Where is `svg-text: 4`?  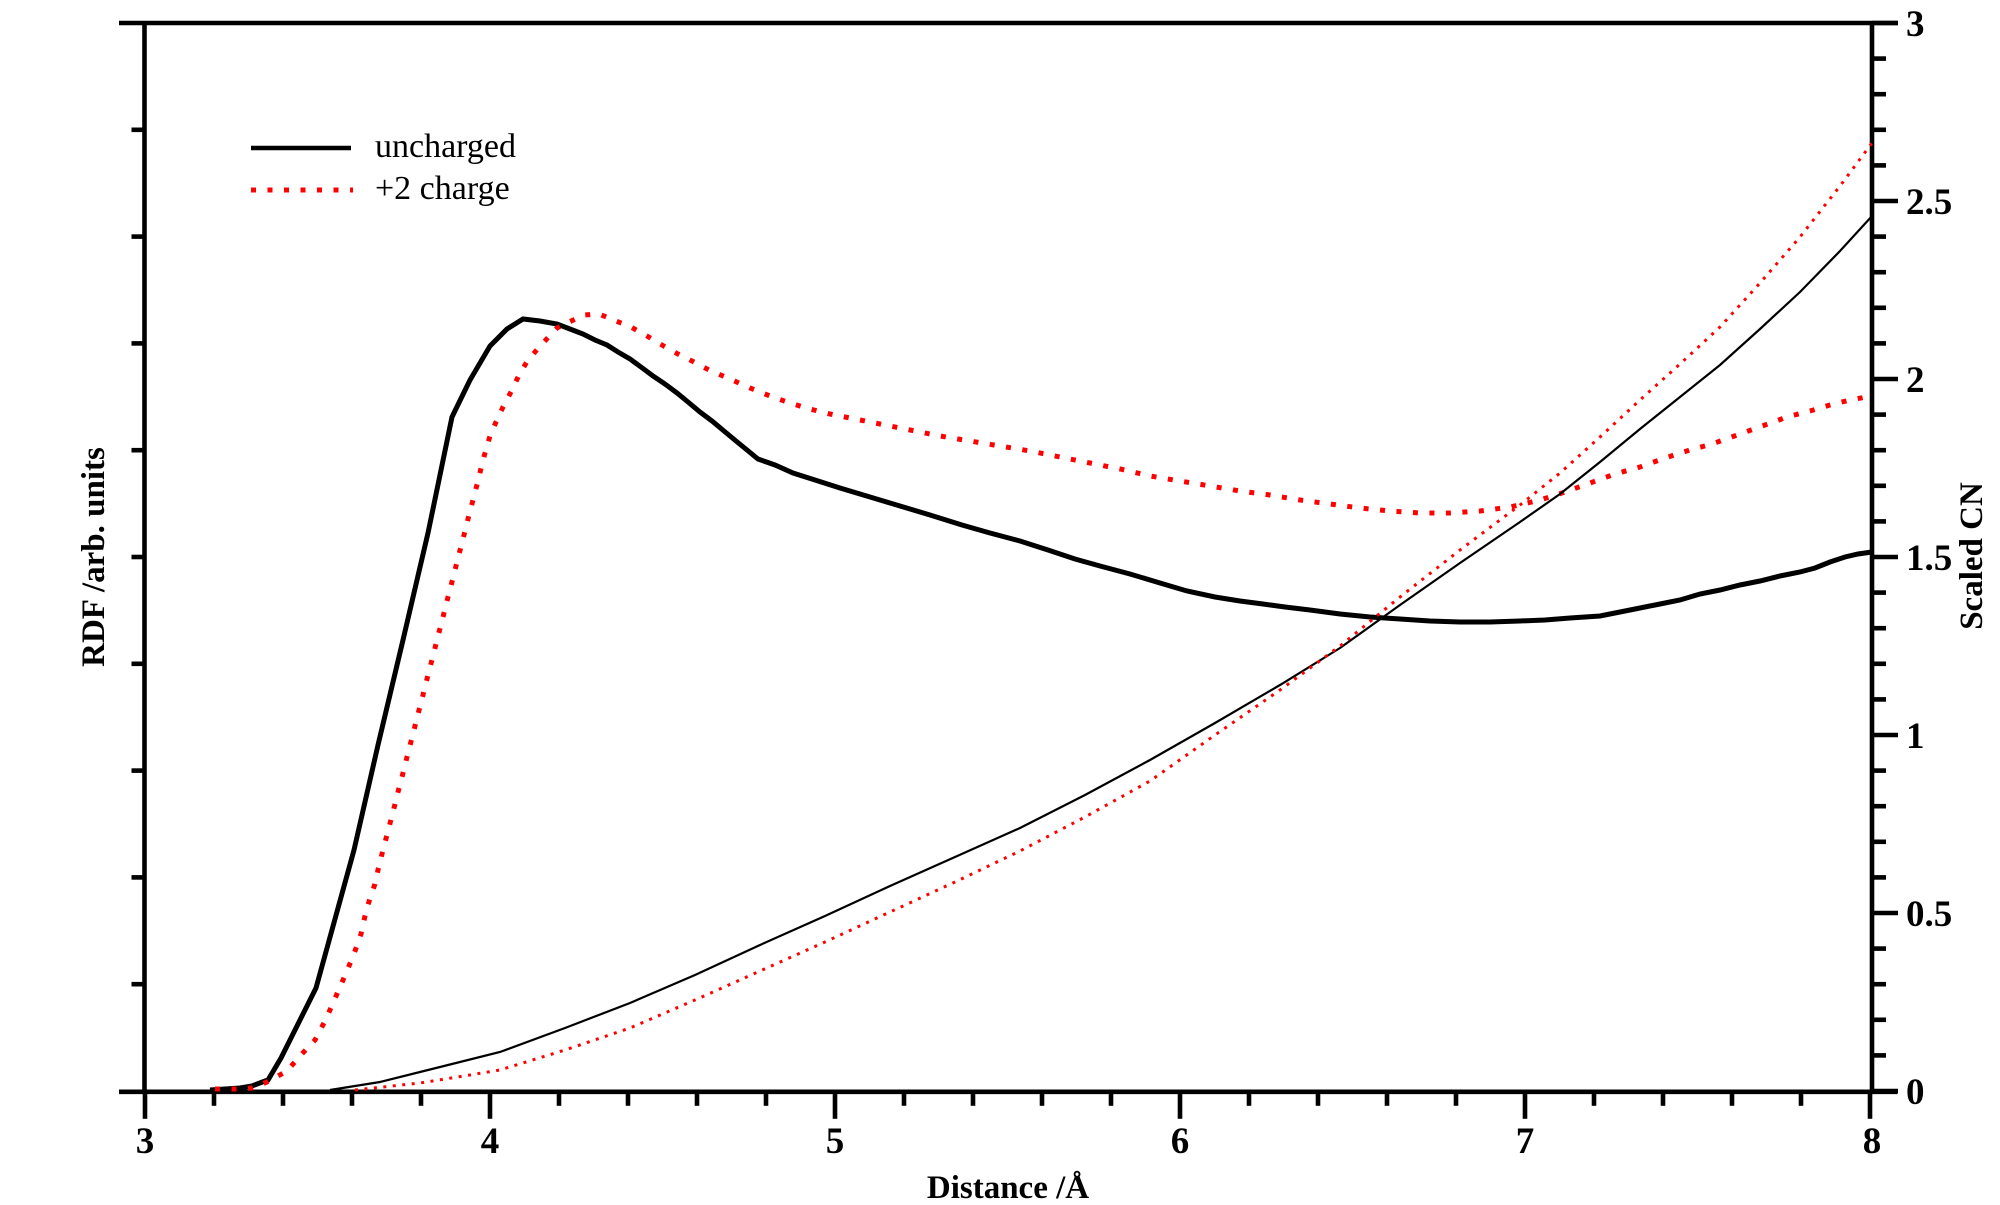
svg-text: 4 is located at coordinates (490, 1141).